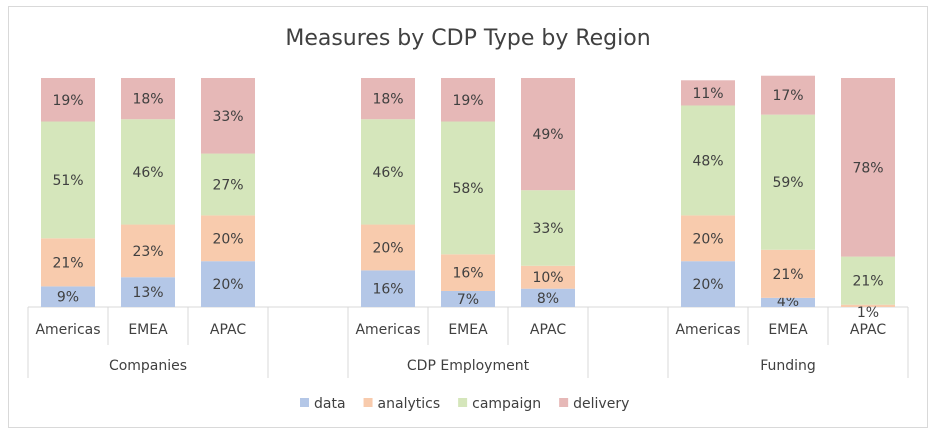 The height and width of the screenshot is (436, 936). I want to click on data-label-campaign: 59%, so click(787, 183).